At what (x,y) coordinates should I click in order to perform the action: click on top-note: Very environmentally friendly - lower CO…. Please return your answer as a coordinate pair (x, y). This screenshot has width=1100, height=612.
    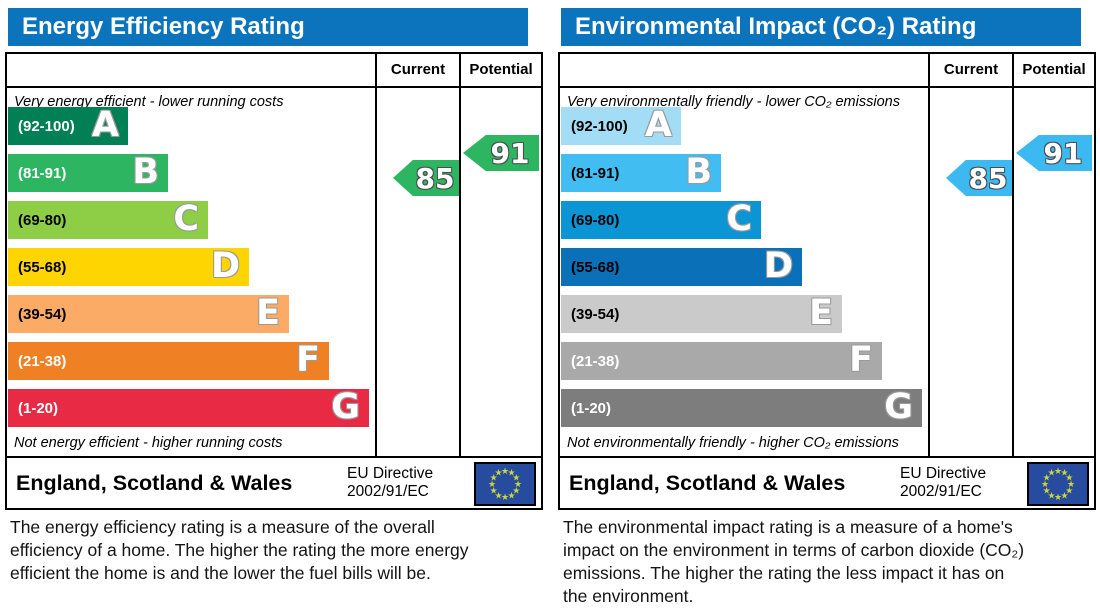
    Looking at the image, I should click on (733, 102).